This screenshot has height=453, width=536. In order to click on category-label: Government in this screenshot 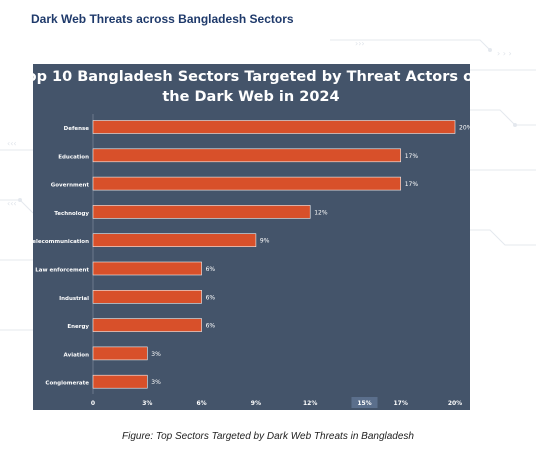, I will do `click(70, 186)`.